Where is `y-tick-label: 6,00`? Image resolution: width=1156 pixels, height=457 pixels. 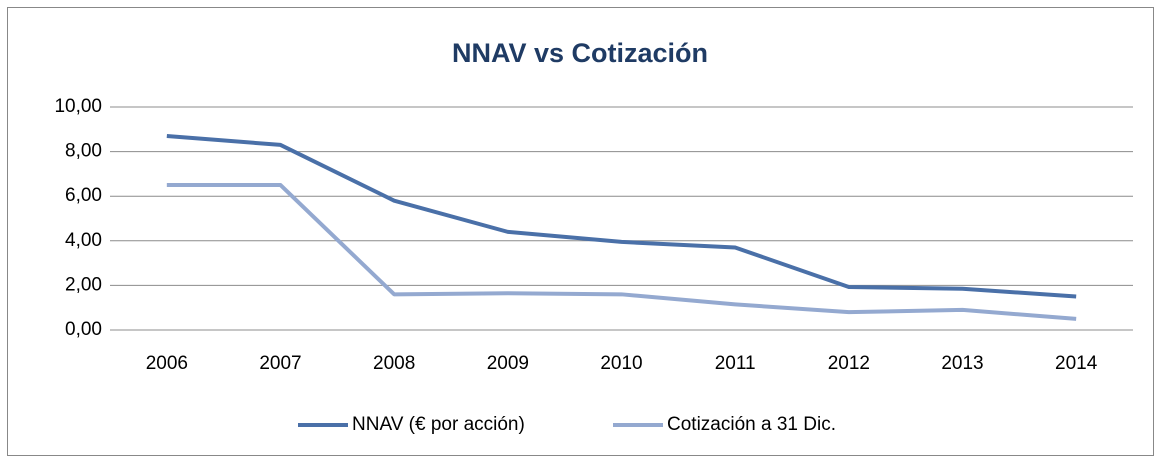 y-tick-label: 6,00 is located at coordinates (83, 195).